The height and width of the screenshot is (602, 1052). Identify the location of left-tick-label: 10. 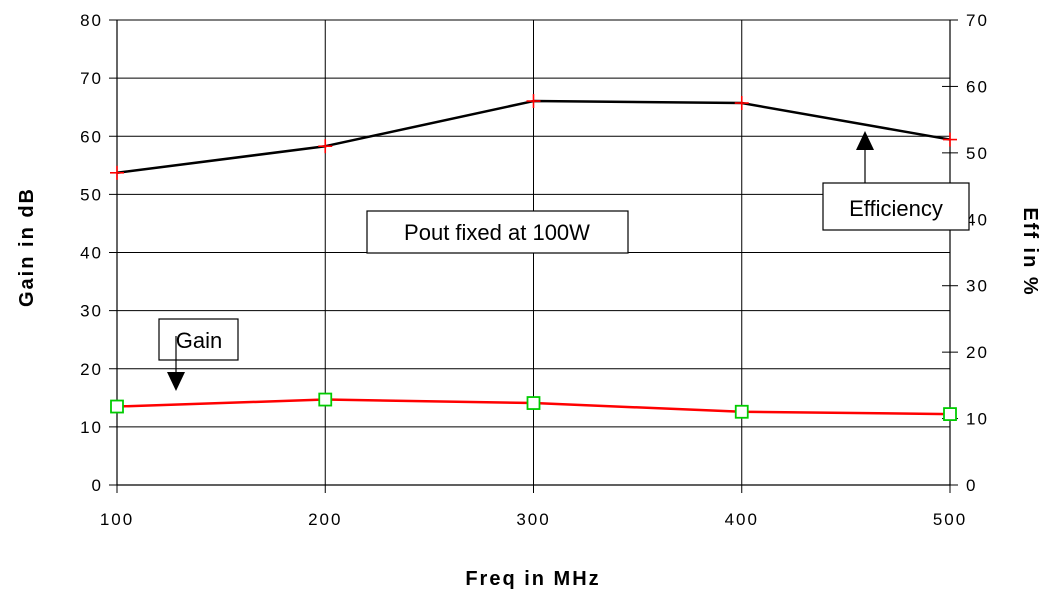
(91, 427).